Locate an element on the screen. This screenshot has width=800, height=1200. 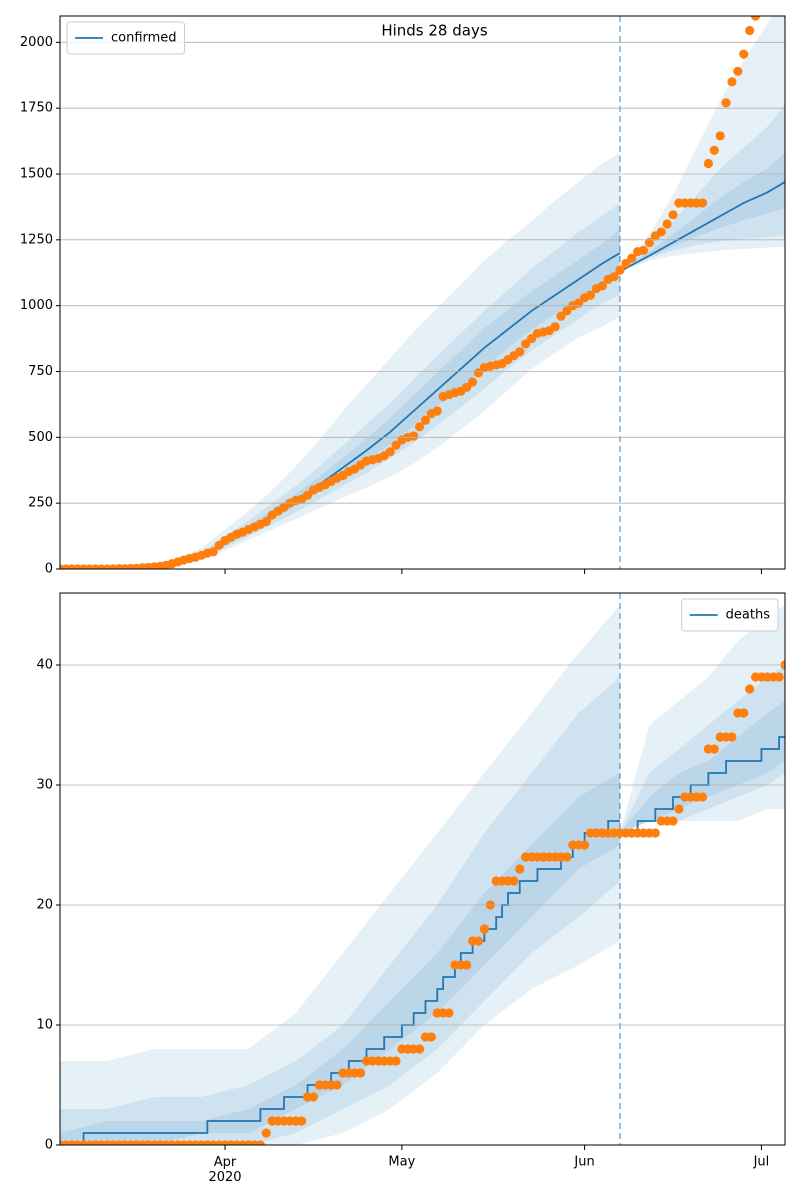
x-tick-label: Jul is located at coordinates (761, 1162).